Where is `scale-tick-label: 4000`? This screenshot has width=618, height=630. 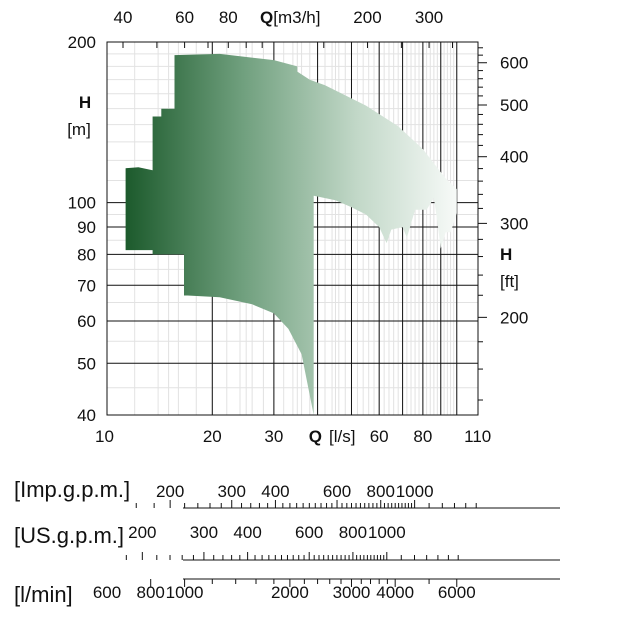 scale-tick-label: 4000 is located at coordinates (395, 592).